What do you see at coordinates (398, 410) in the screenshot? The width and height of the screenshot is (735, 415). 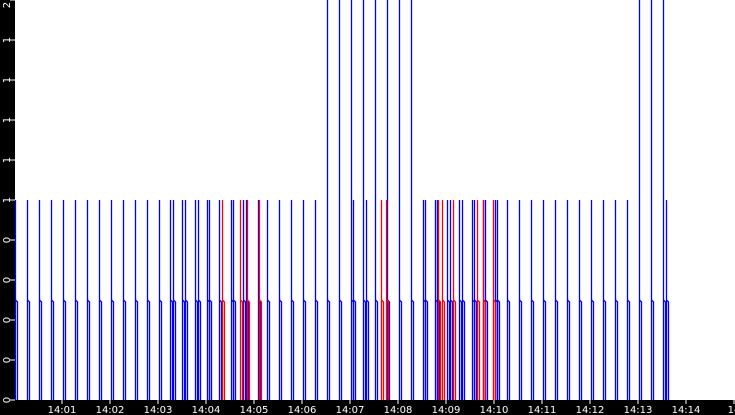 I see `x-tick-label: 14:08` at bounding box center [398, 410].